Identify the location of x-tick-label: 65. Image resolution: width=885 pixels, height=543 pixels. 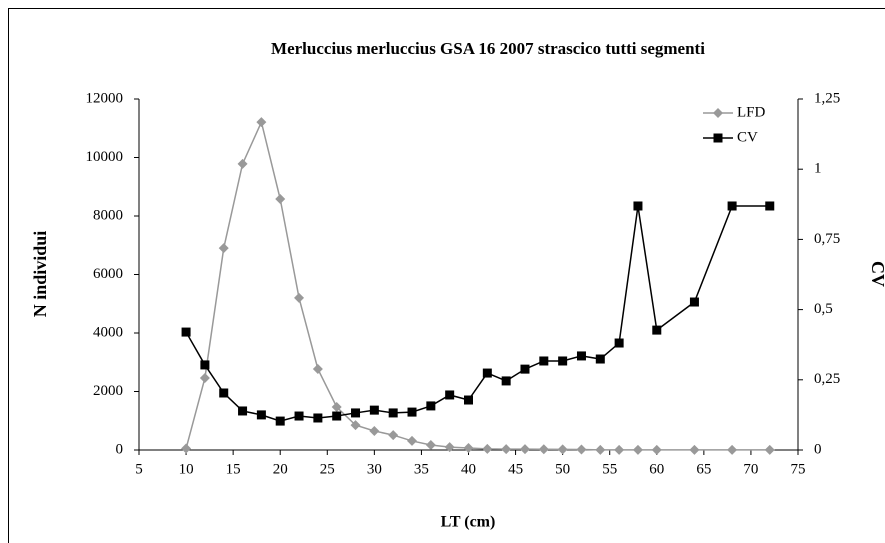
(703, 469).